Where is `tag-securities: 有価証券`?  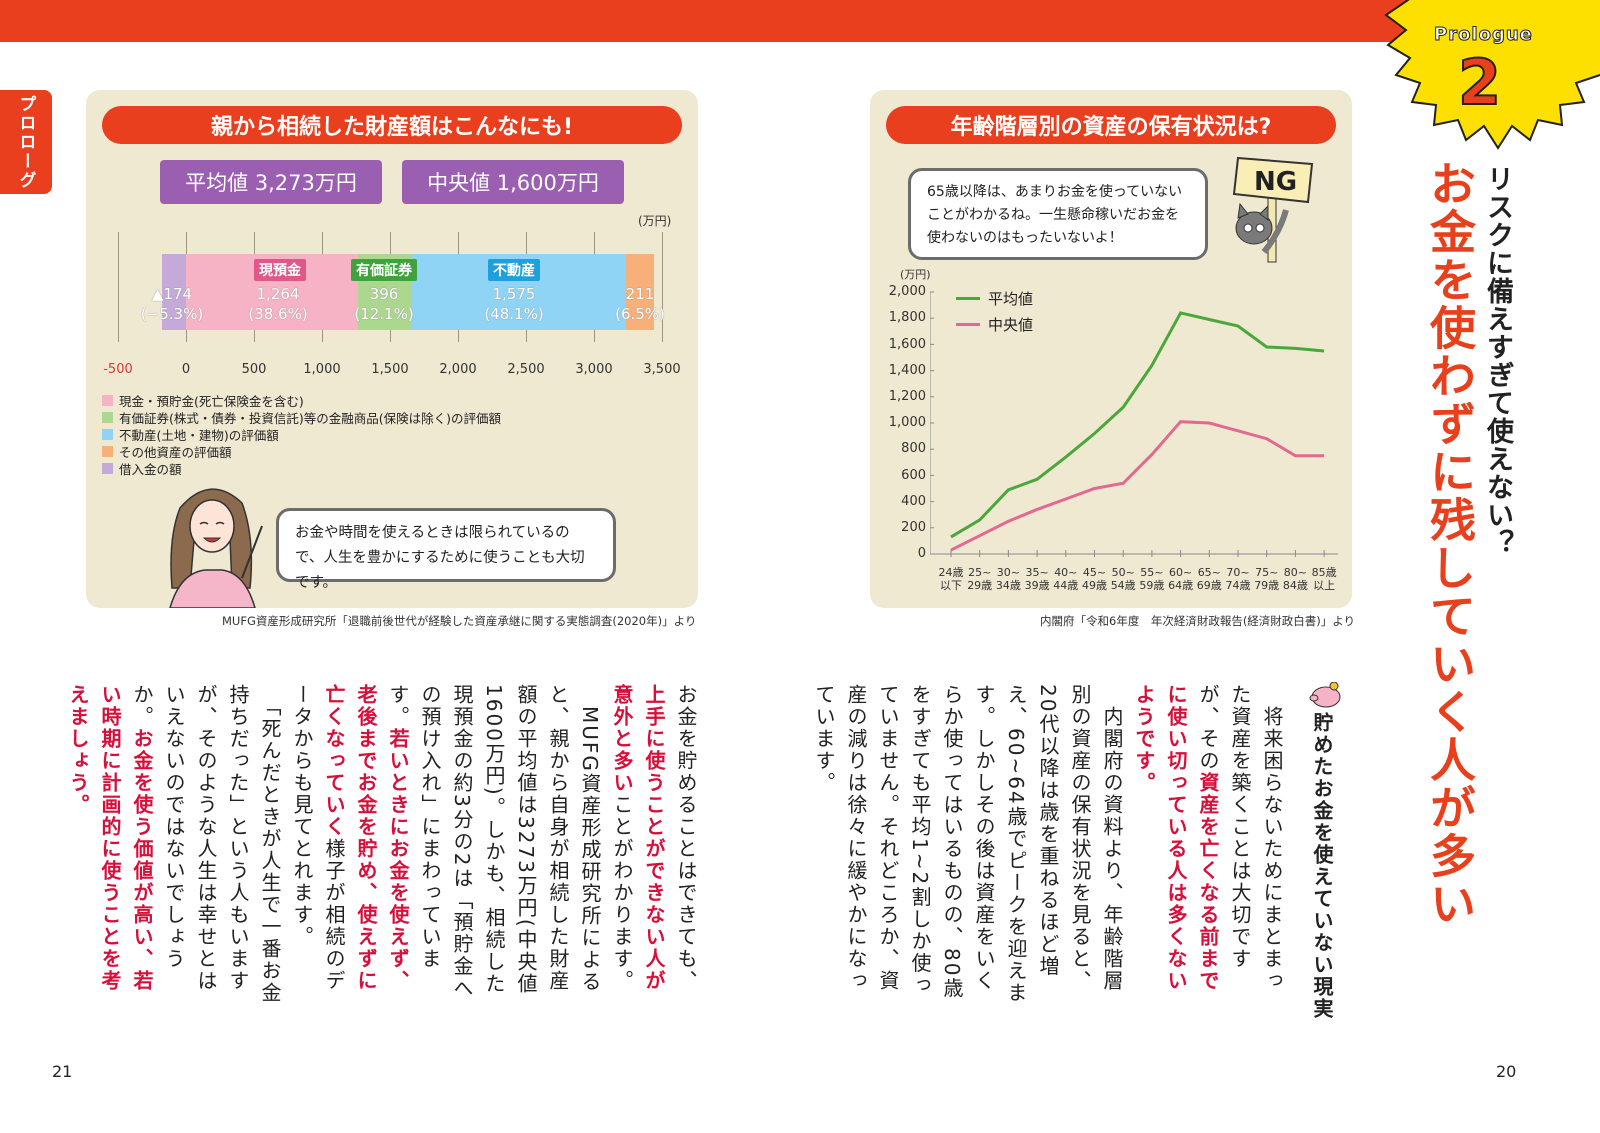
tag-securities: 有価証券 is located at coordinates (384, 270).